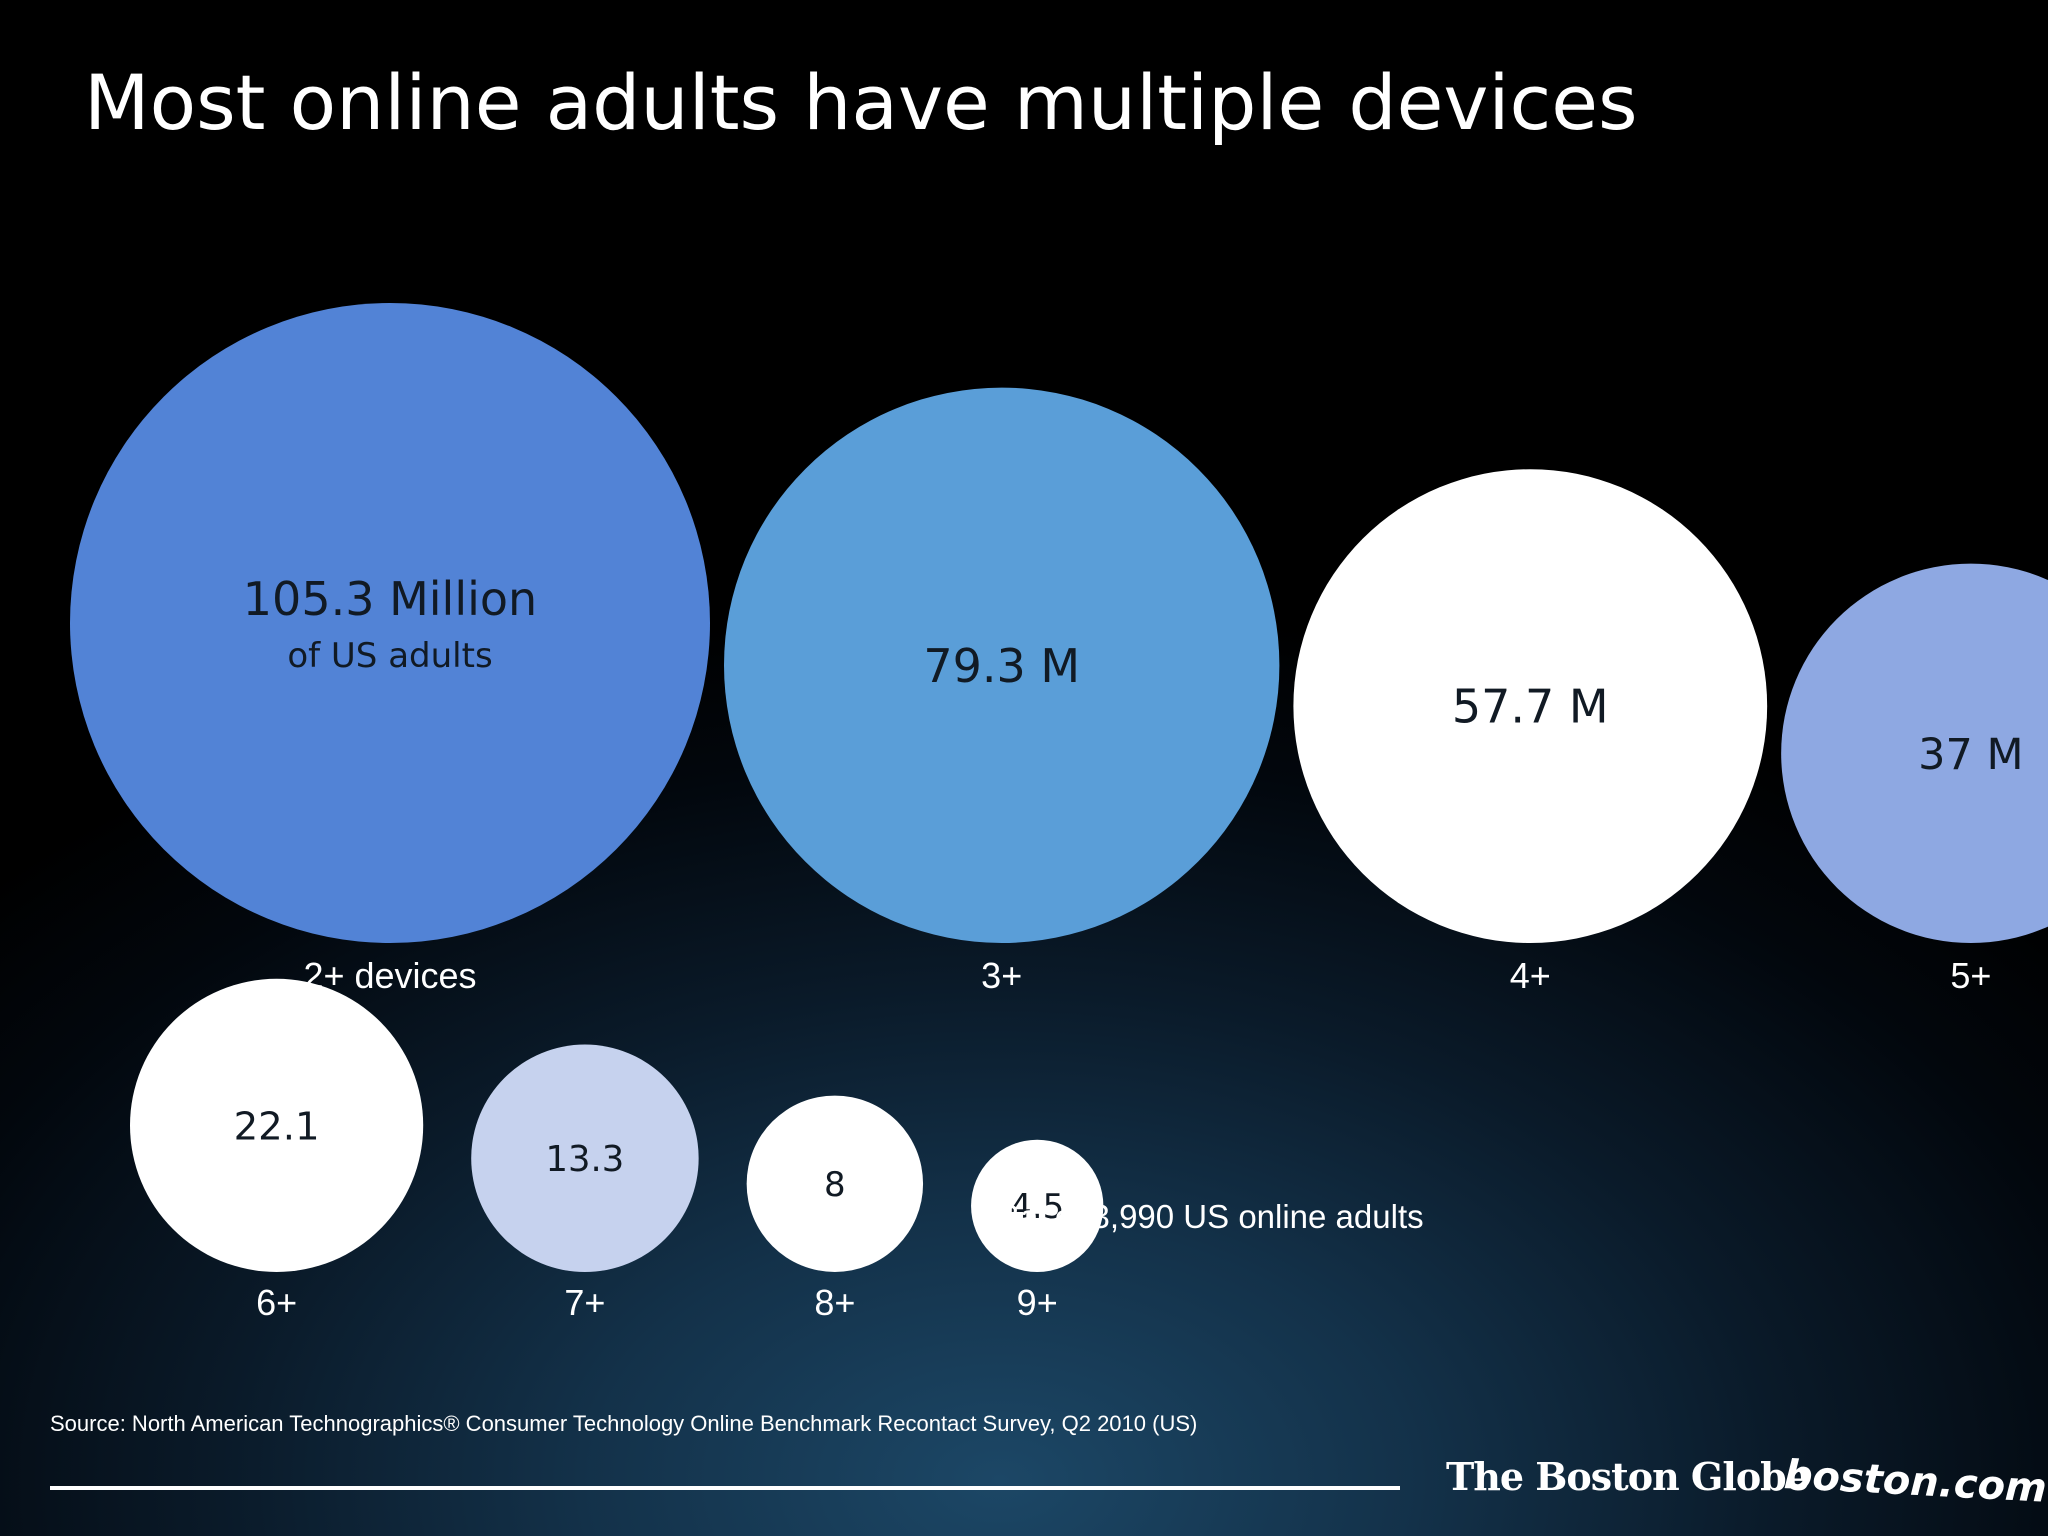  I want to click on bubble-8plus, so click(835, 1183).